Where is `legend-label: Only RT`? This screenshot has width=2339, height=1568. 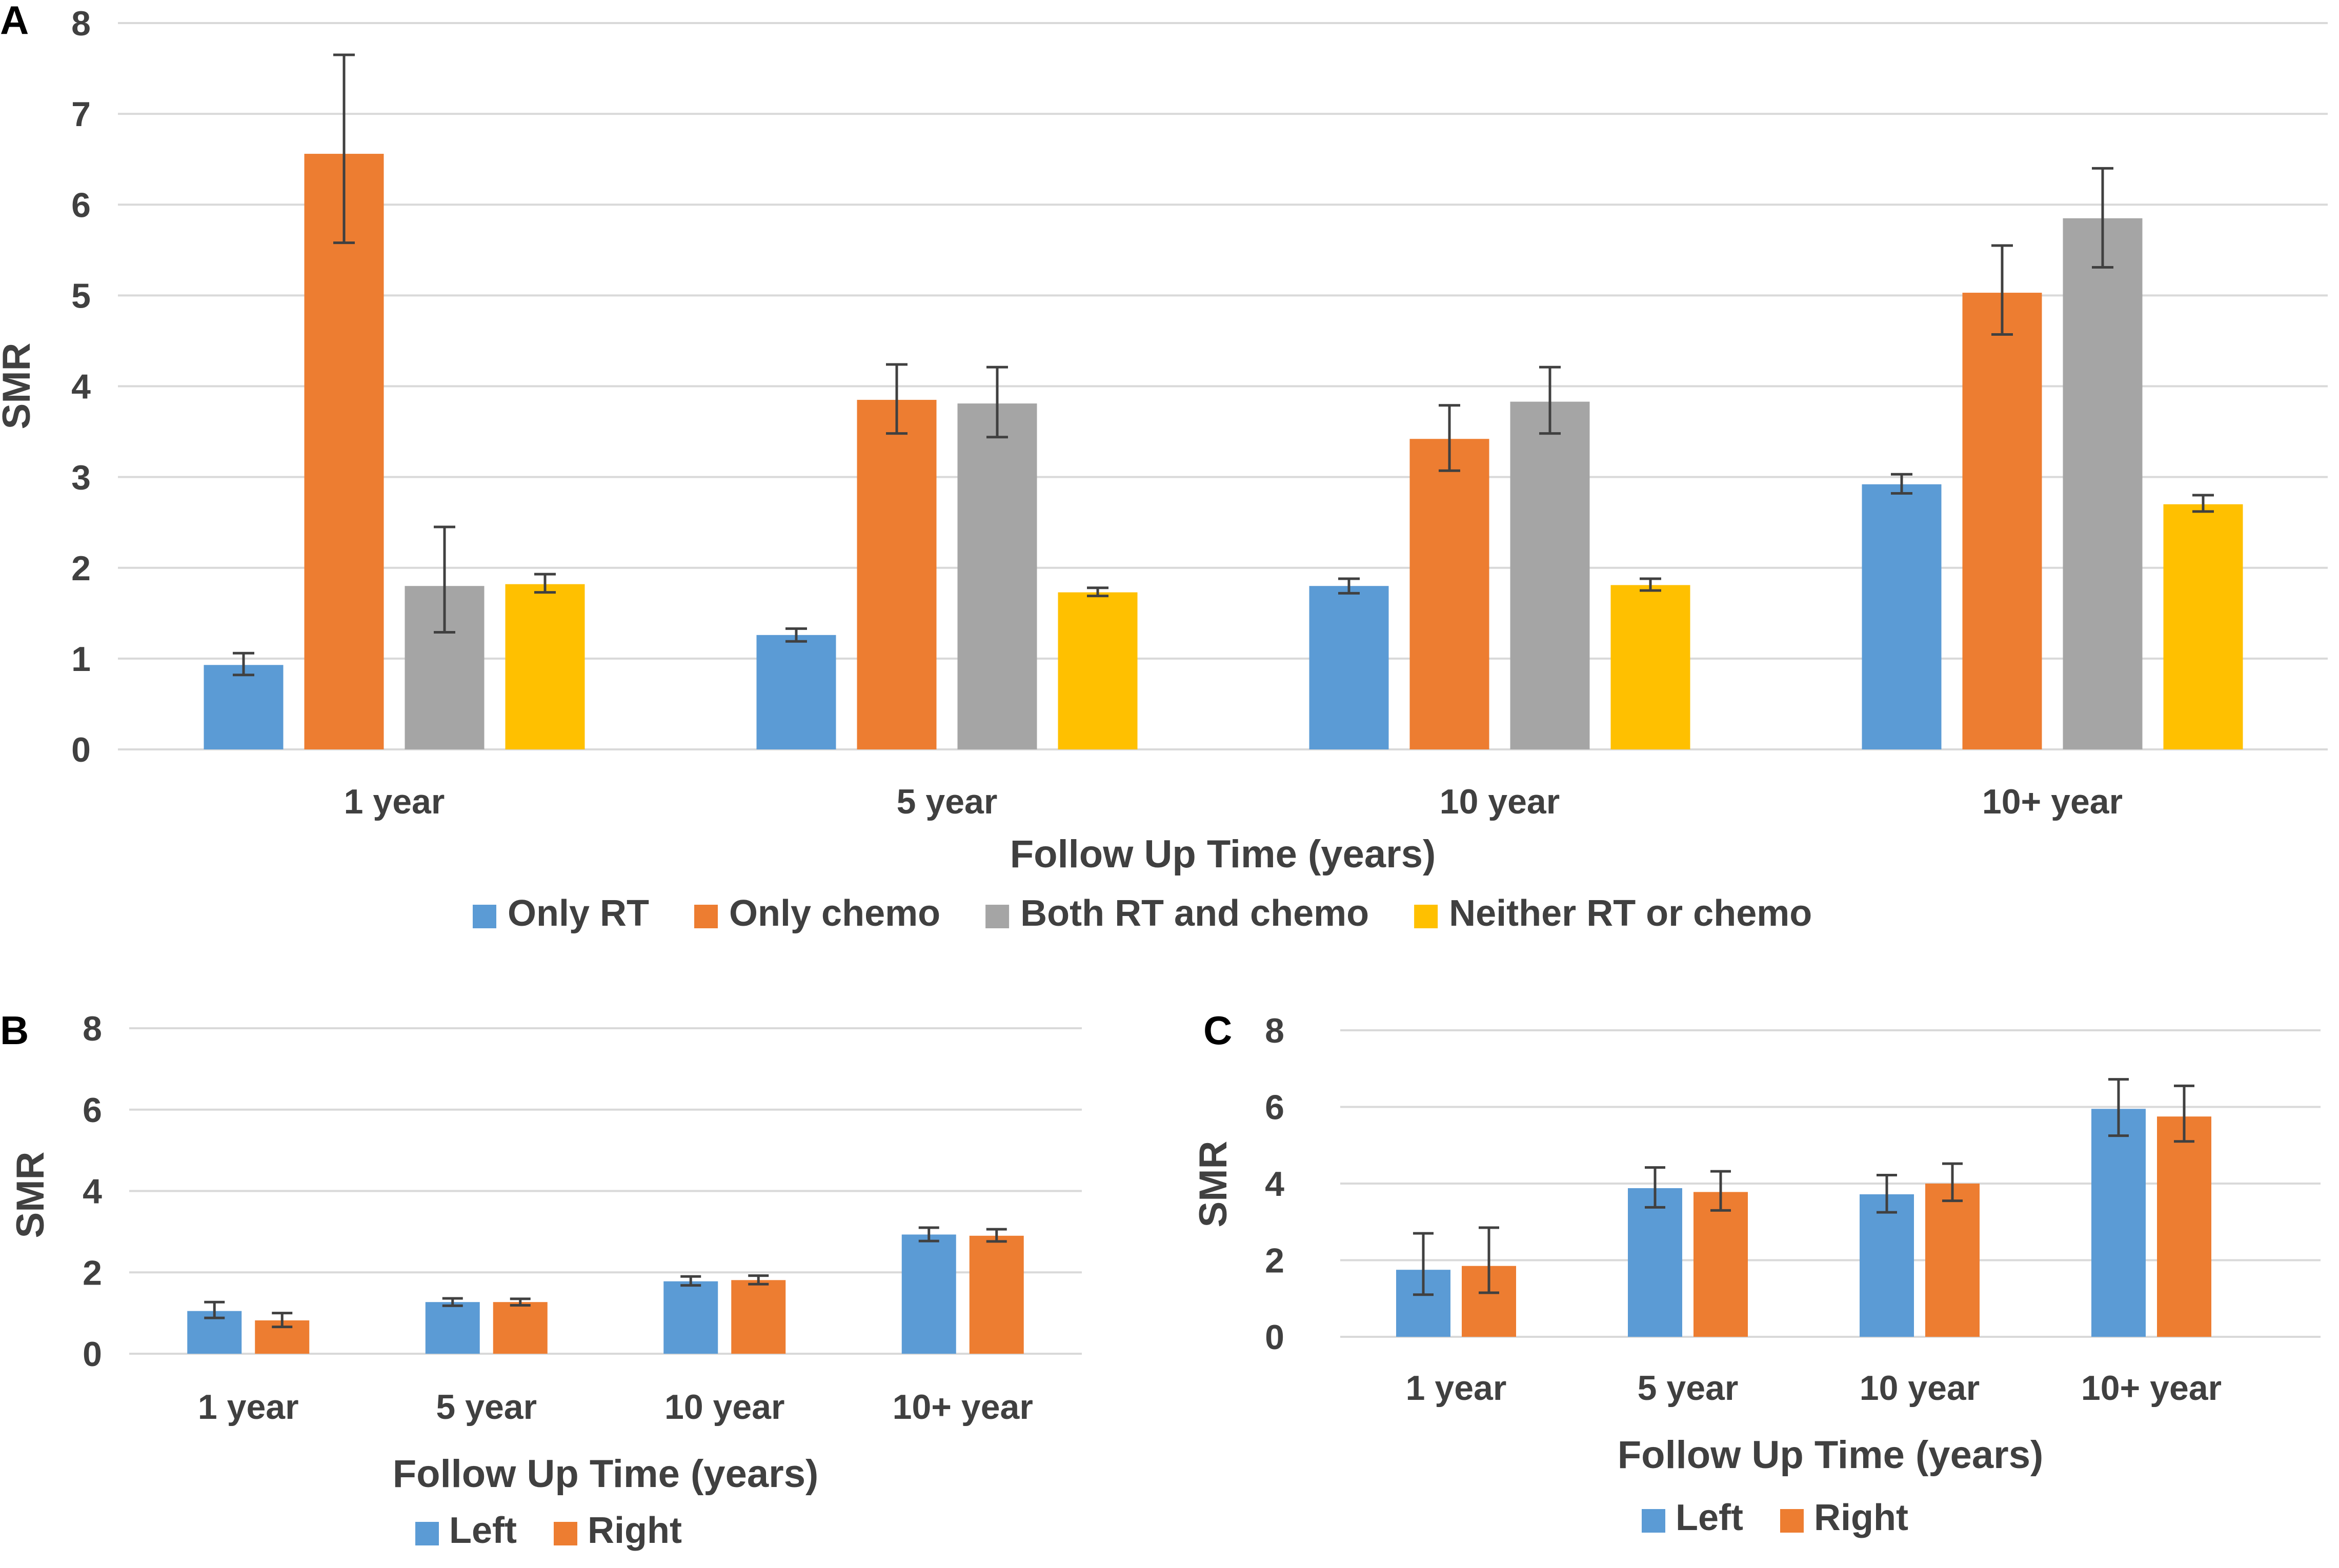
legend-label: Only RT is located at coordinates (578, 913).